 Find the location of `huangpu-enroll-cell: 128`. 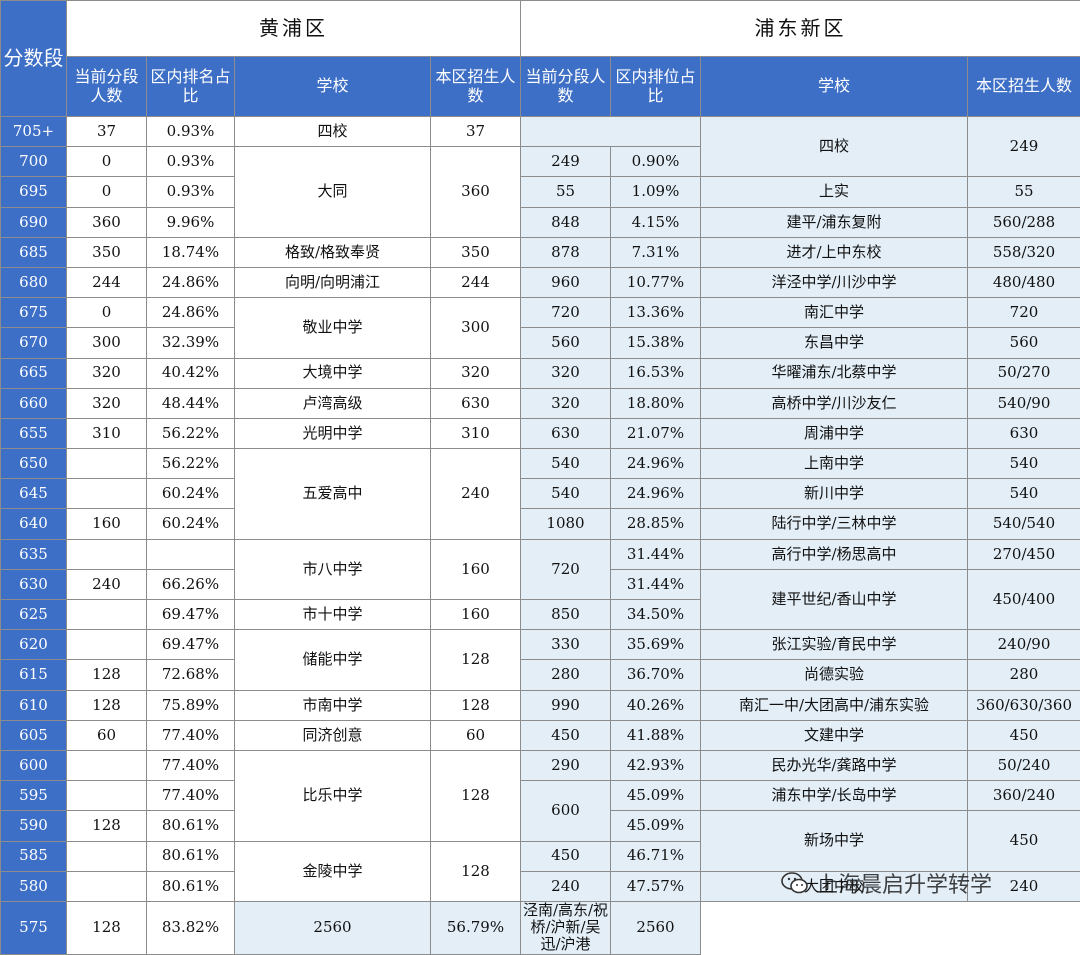

huangpu-enroll-cell: 128 is located at coordinates (476, 705).